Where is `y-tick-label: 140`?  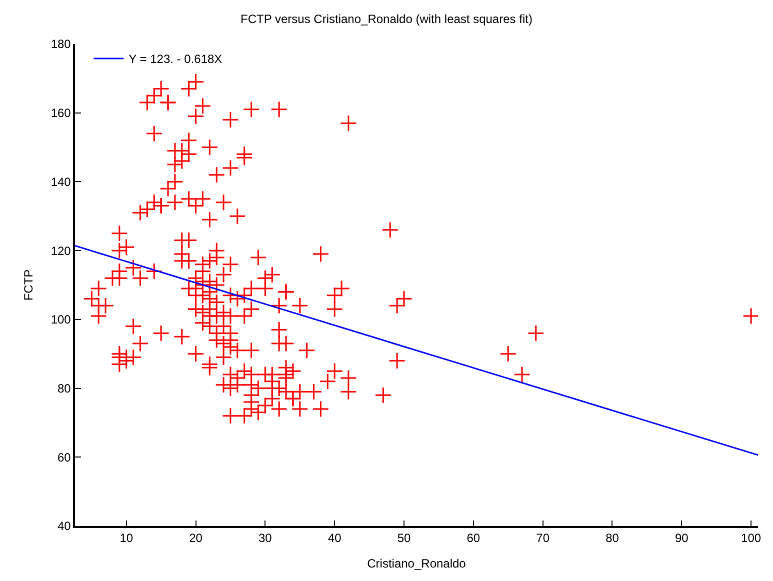
y-tick-label: 140 is located at coordinates (61, 181).